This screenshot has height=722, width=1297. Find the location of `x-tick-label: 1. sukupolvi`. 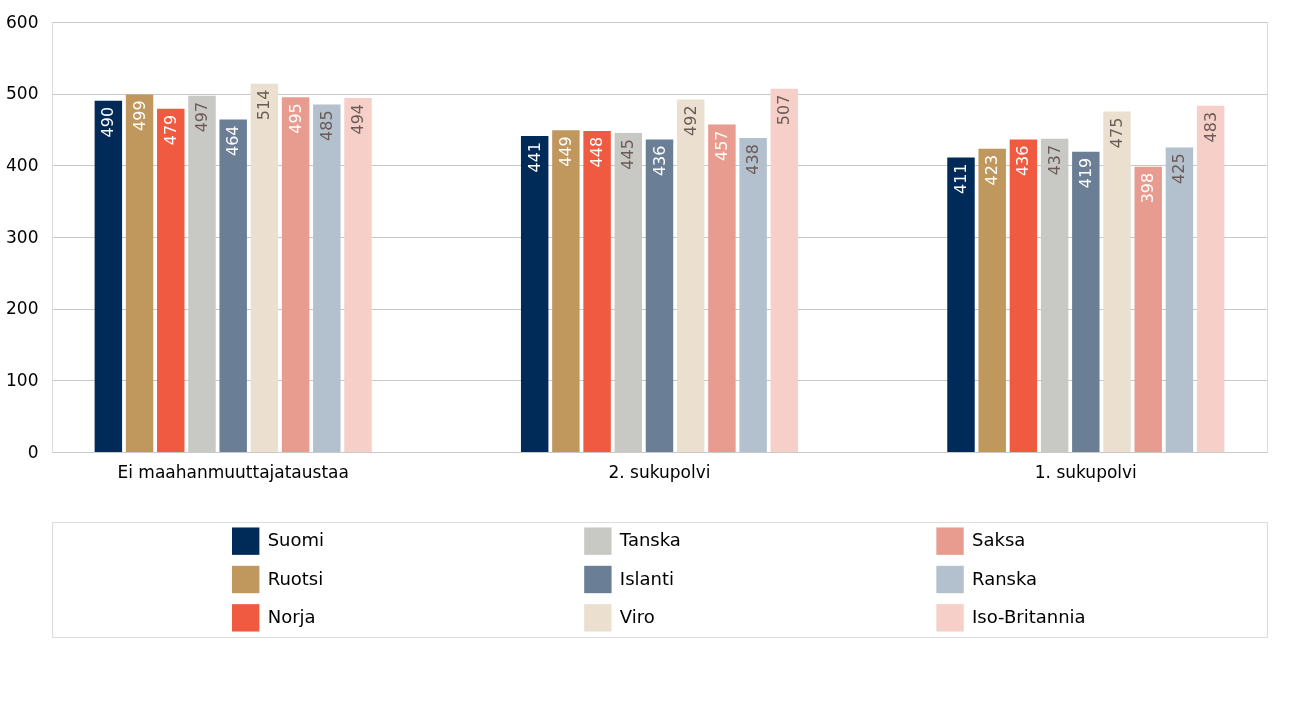

x-tick-label: 1. sukupolvi is located at coordinates (1085, 471).